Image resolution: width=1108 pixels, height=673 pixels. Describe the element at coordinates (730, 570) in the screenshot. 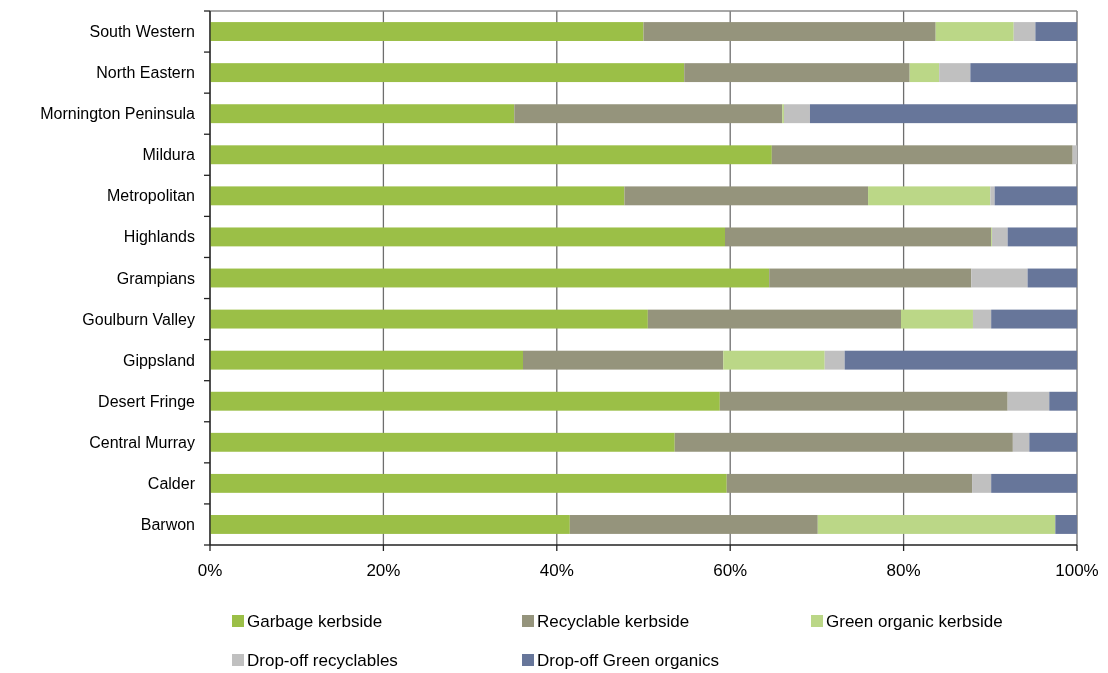

I see `x-tick-label: 60%` at that location.